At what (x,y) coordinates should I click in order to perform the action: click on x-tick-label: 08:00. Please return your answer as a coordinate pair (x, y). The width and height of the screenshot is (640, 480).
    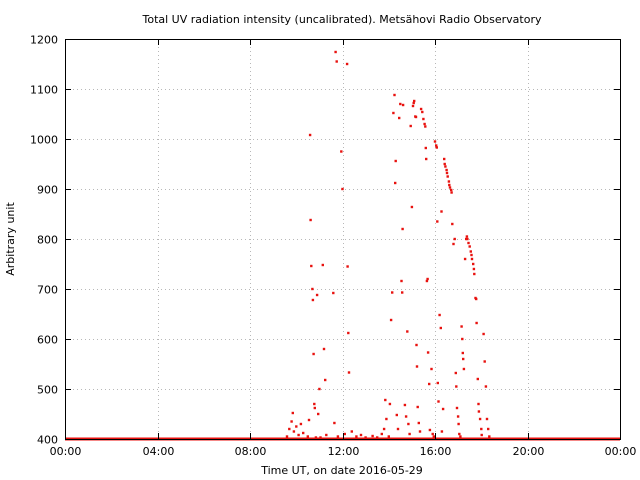
    Looking at the image, I should click on (251, 451).